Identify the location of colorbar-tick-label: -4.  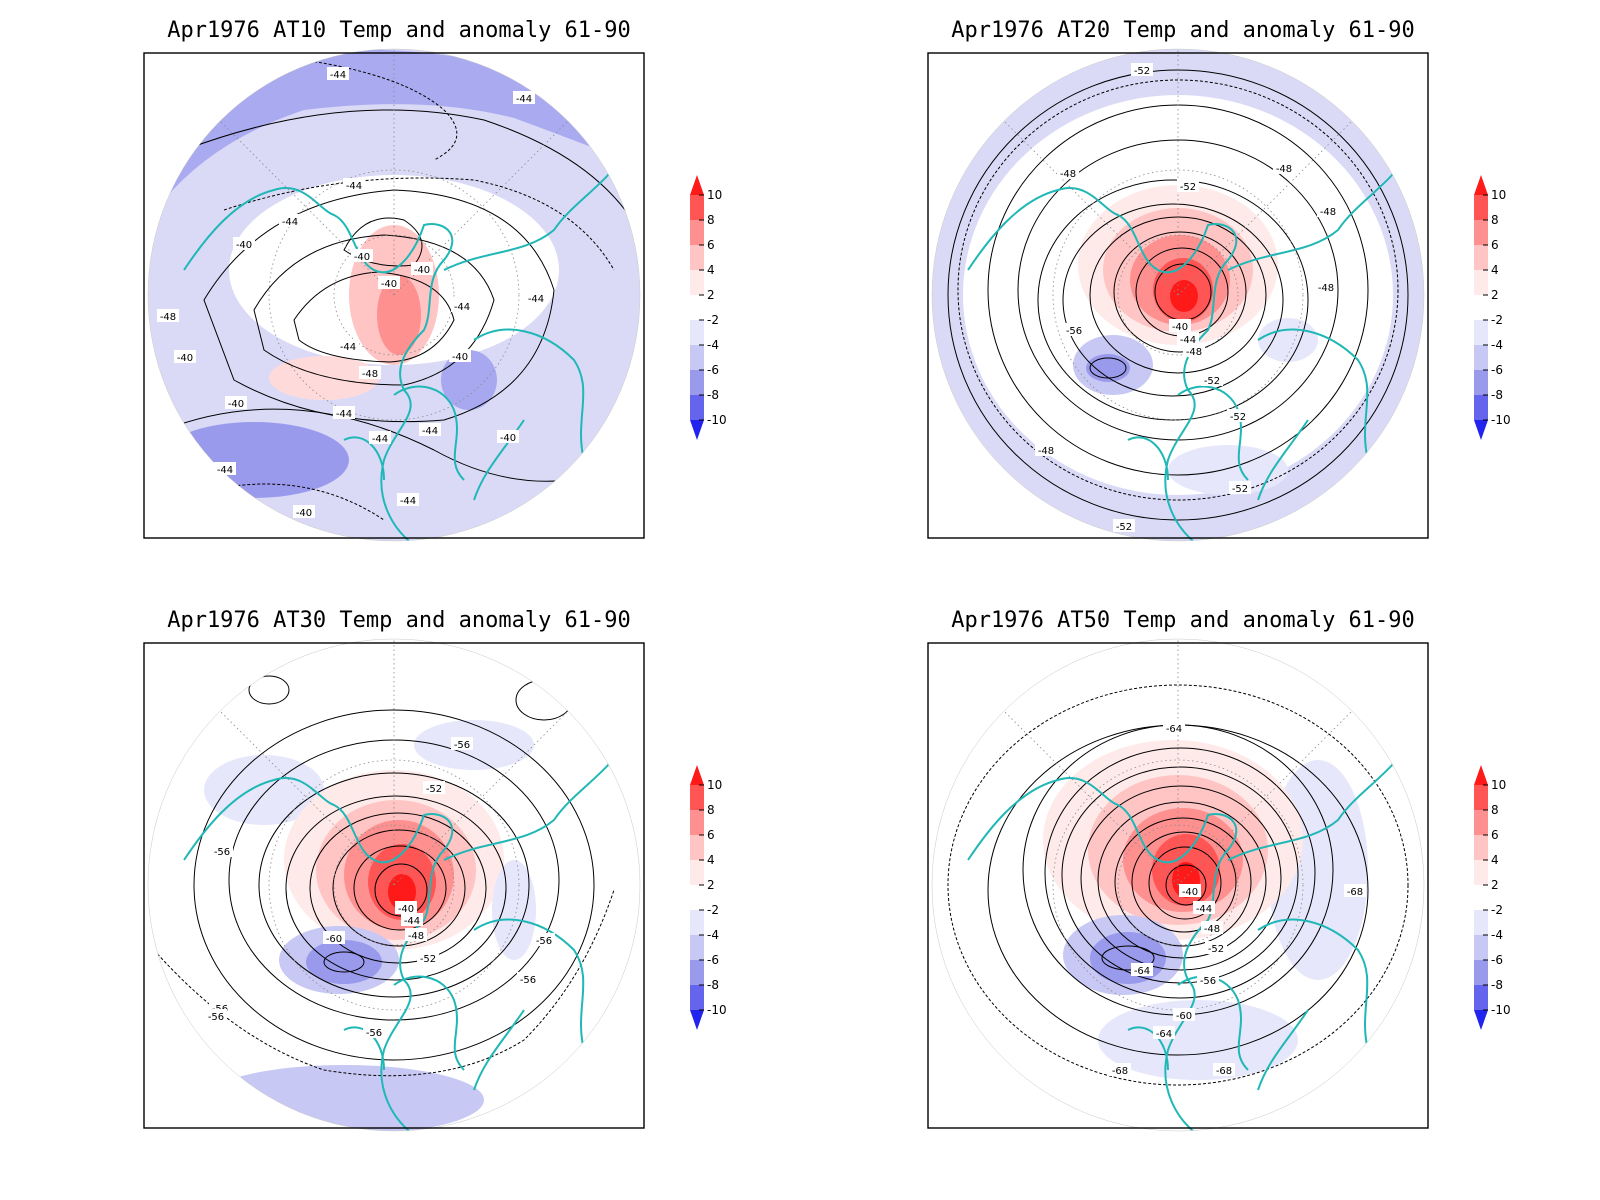
(713, 935).